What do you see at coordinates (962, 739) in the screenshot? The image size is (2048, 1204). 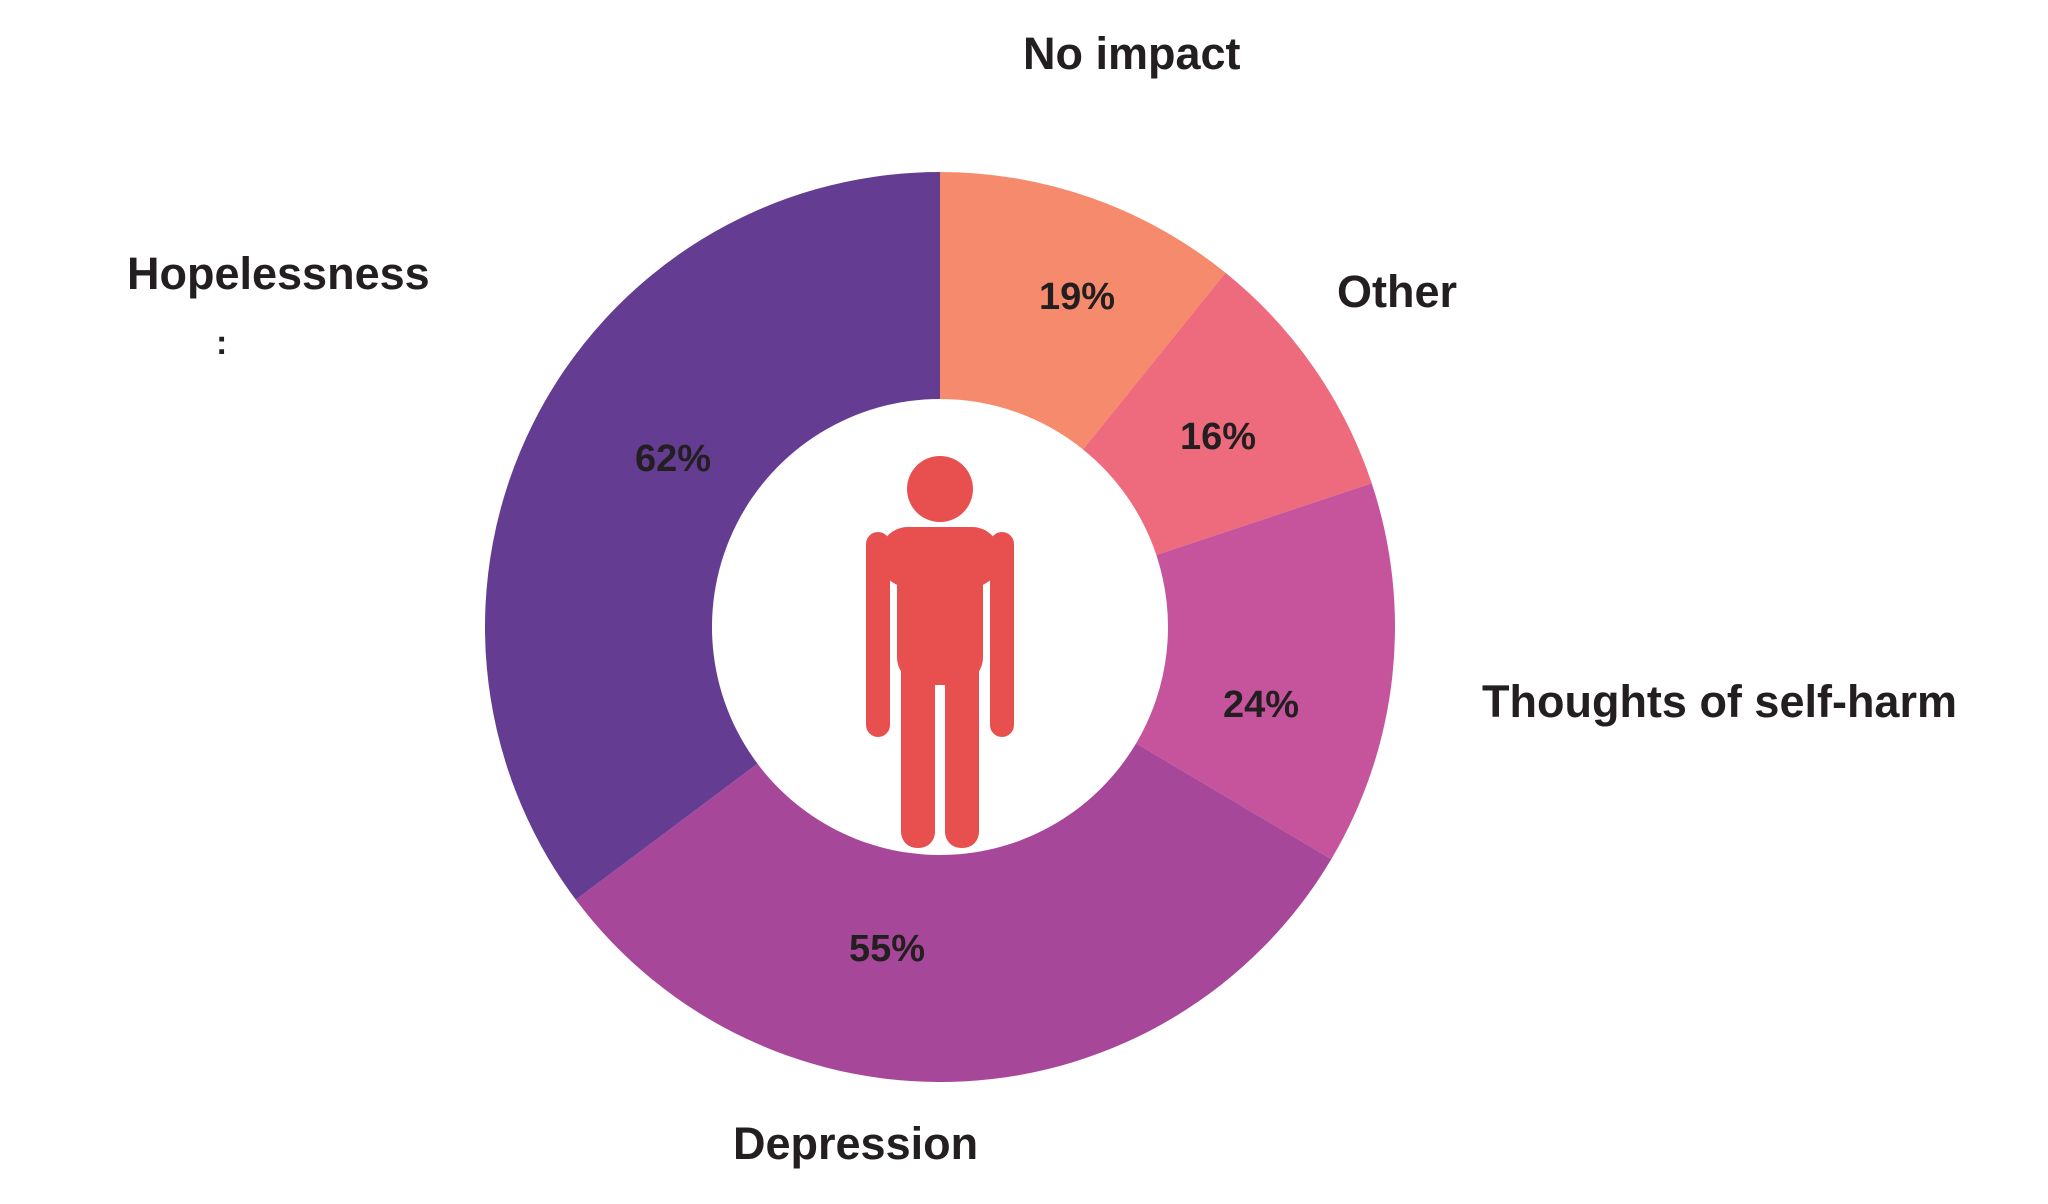 I see `person-right-leg` at bounding box center [962, 739].